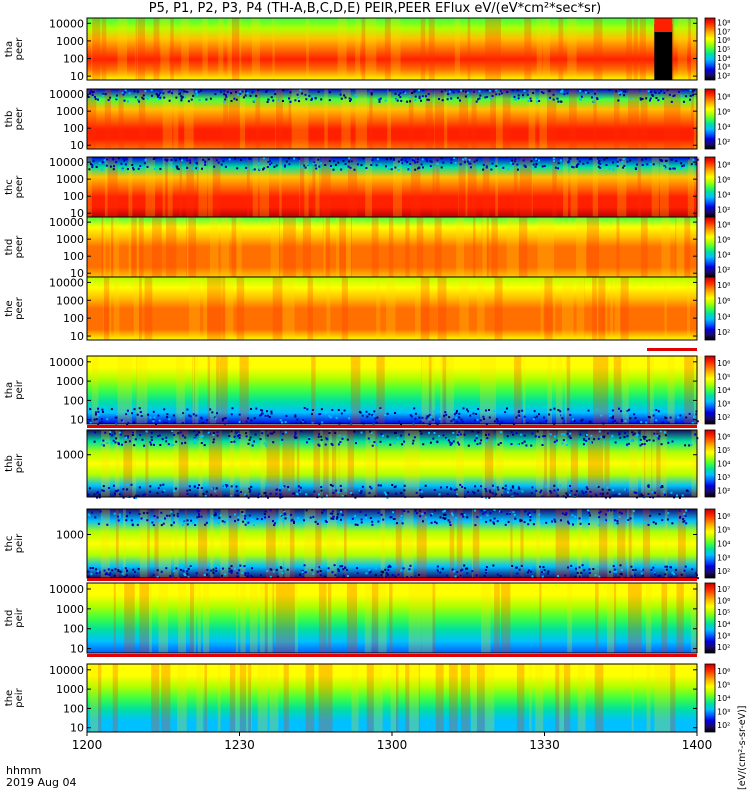 This screenshot has width=750, height=800. Describe the element at coordinates (723, 725) in the screenshot. I see `colorbar-tick-label: 10²` at that location.